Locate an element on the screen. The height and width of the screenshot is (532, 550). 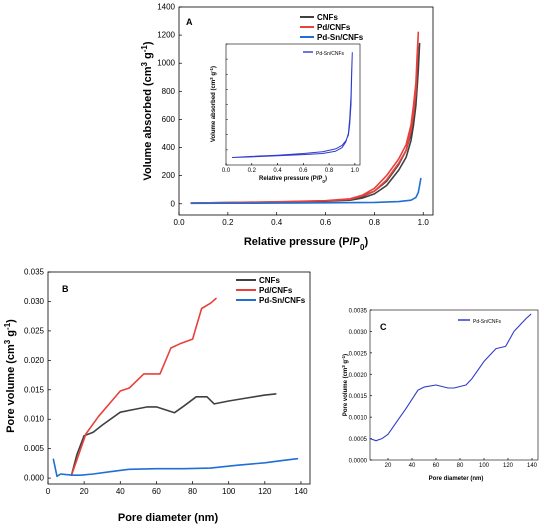
y-tick-label: 0.010 is located at coordinates (34, 419).